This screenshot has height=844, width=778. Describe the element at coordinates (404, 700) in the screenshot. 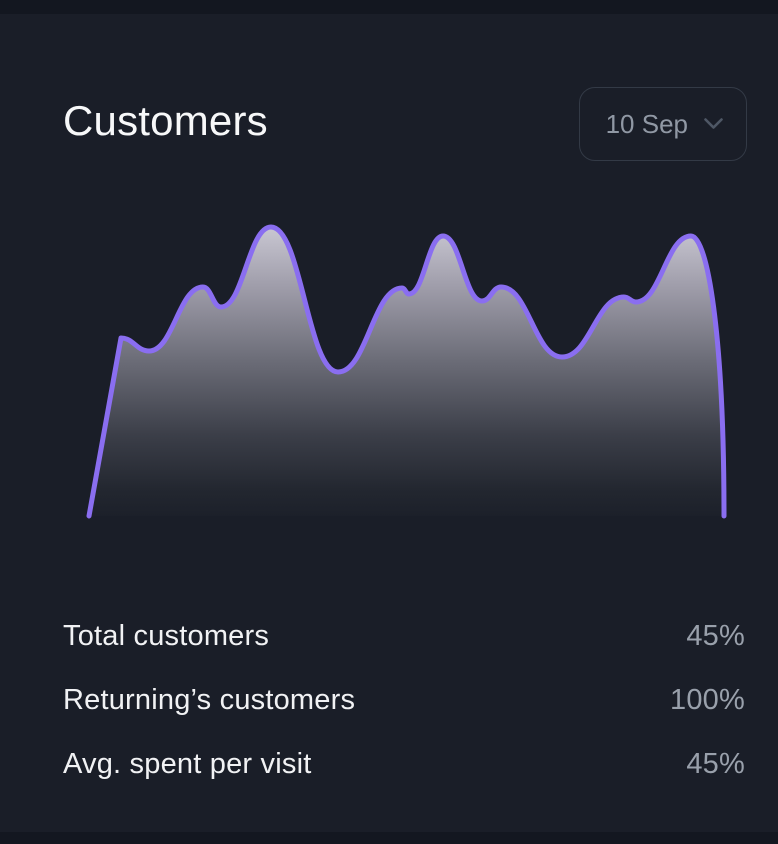

I see `stat-row-returning-customers: Returning’s customers 100%` at that location.